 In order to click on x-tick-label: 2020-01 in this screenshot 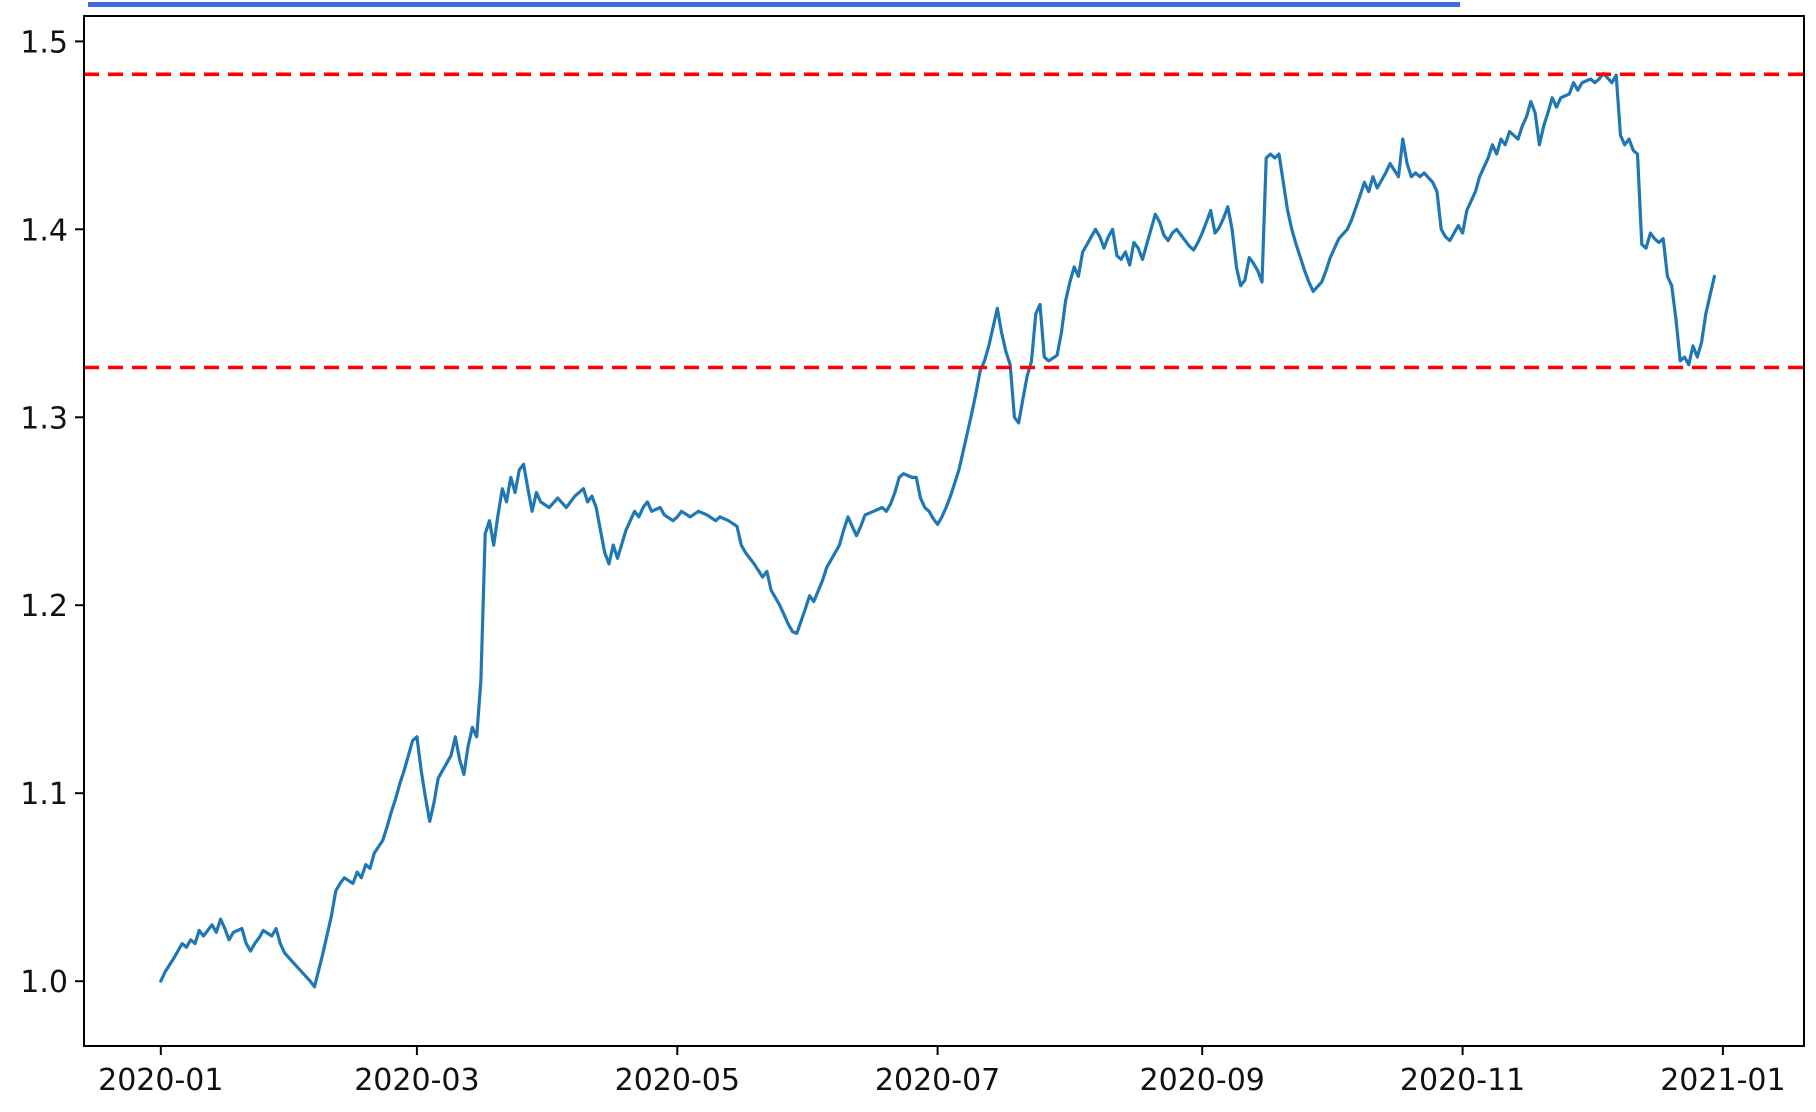, I will do `click(160, 1080)`.